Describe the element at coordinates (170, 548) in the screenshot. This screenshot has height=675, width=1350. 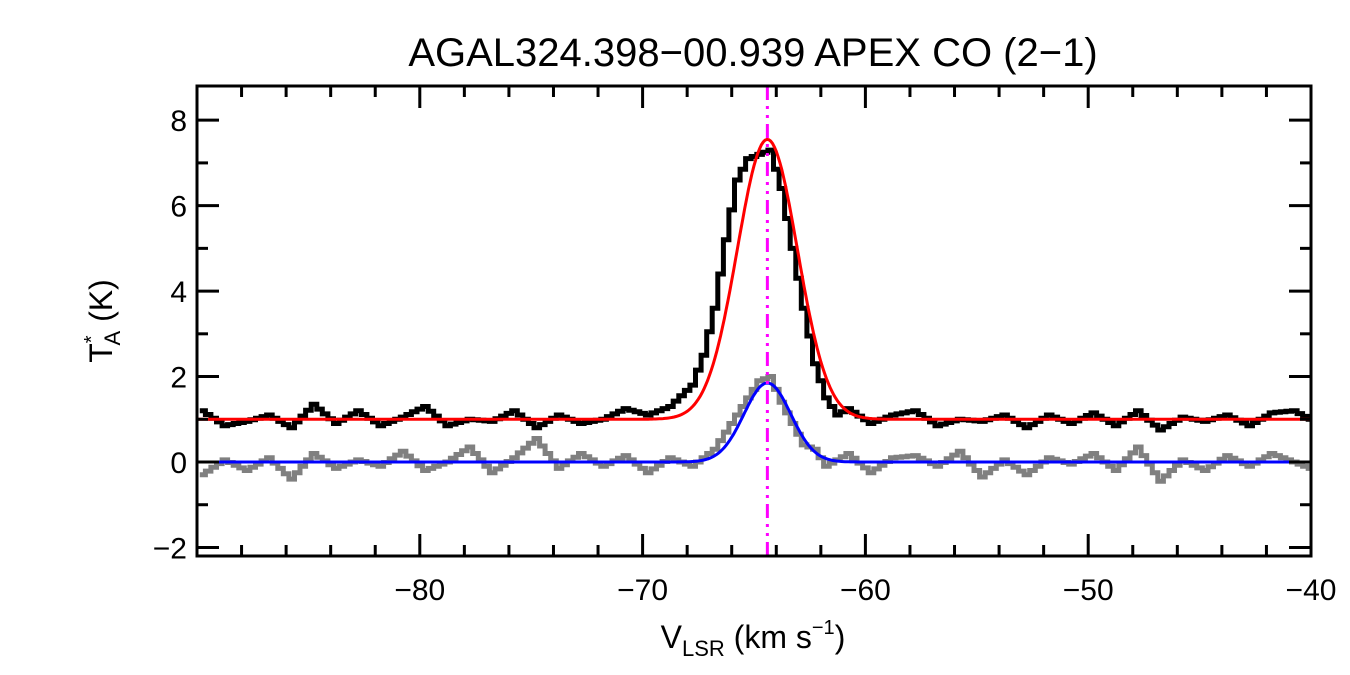
I see `y-tick-label: −2` at that location.